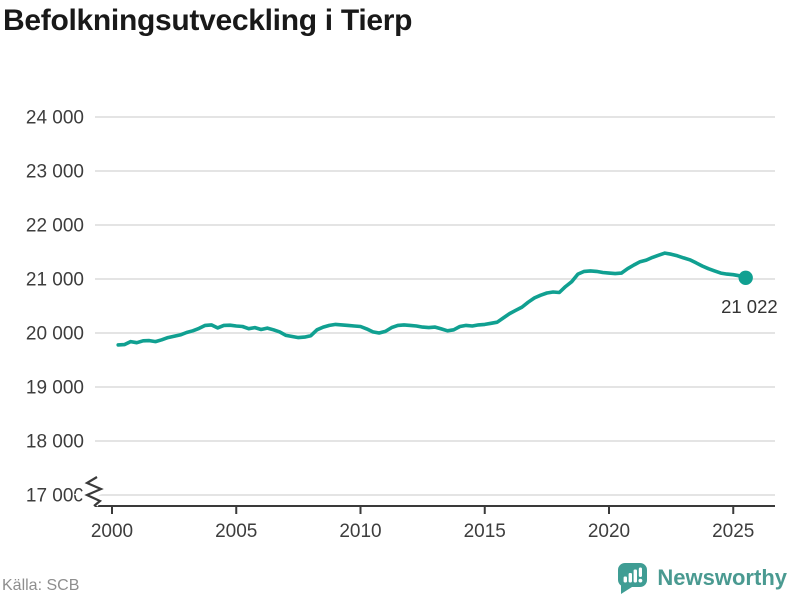 Image resolution: width=800 pixels, height=600 pixels. What do you see at coordinates (55, 388) in the screenshot?
I see `y-tick-label: 19 000` at bounding box center [55, 388].